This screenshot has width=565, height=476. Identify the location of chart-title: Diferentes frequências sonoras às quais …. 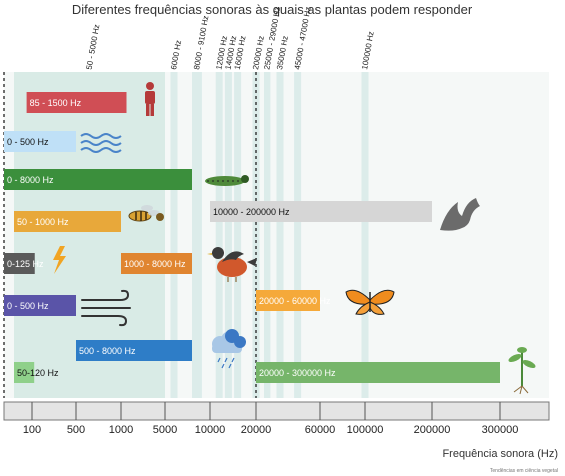
(272, 9).